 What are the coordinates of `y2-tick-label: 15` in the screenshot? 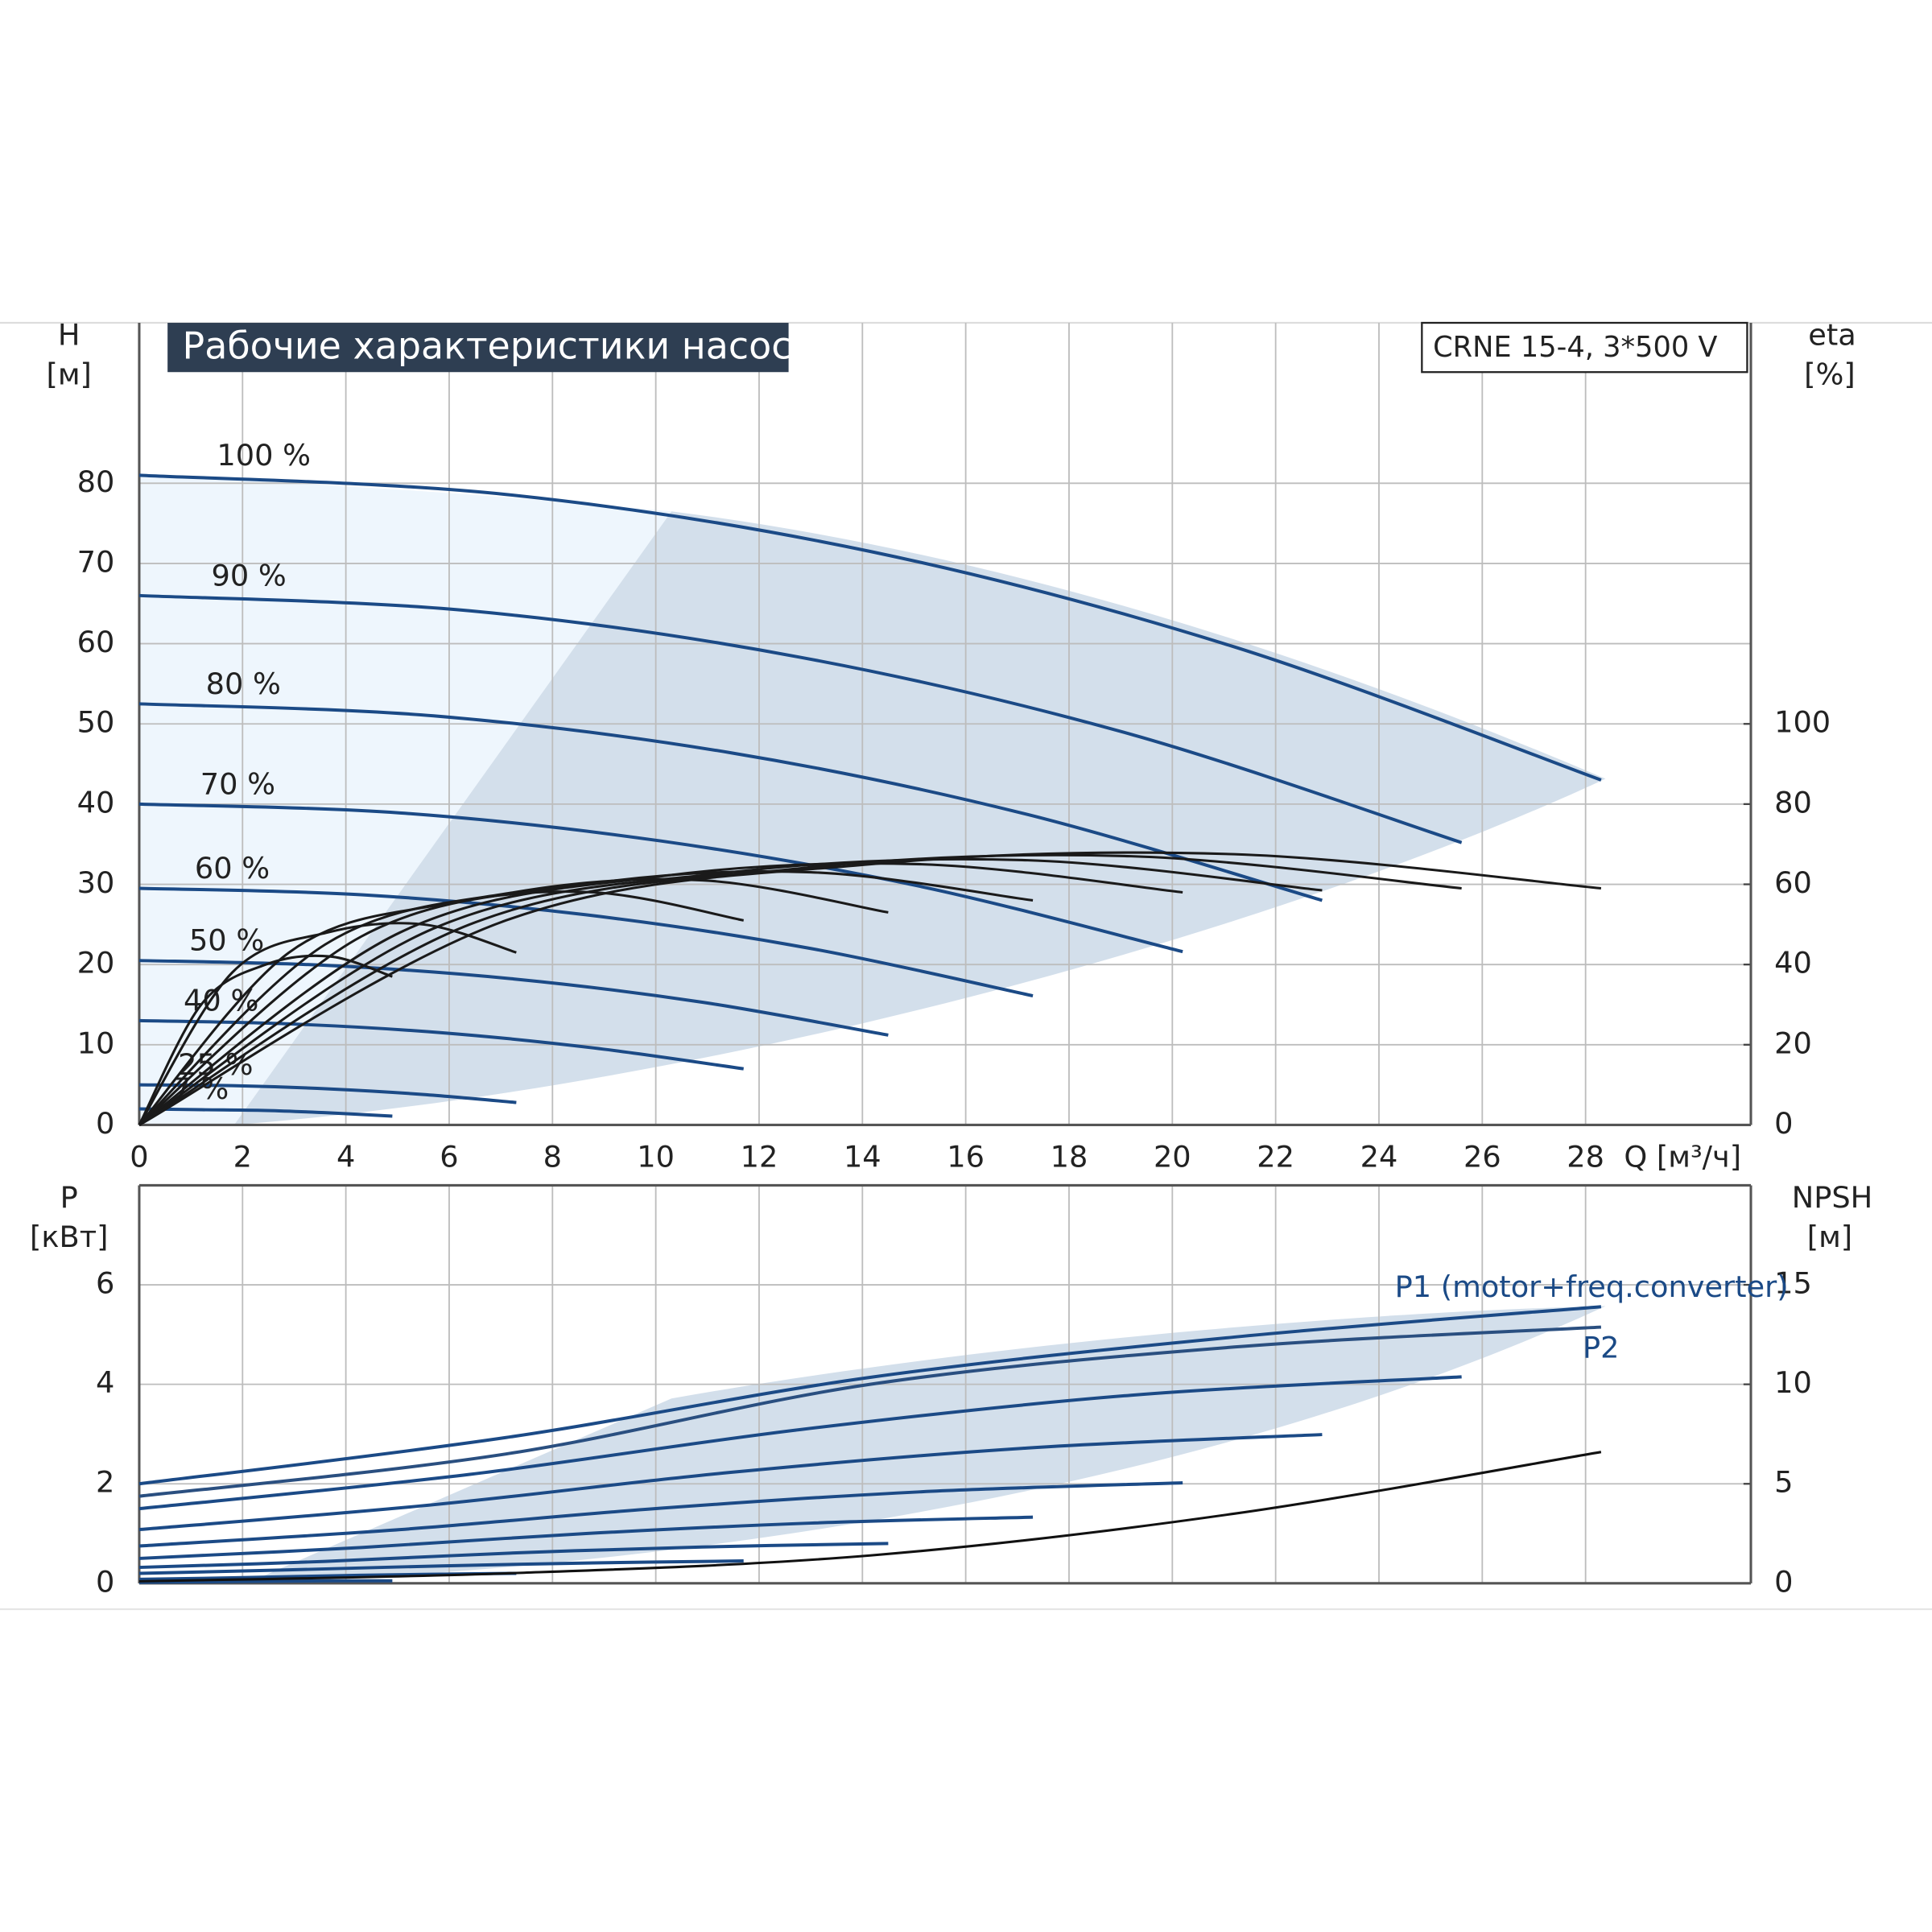 It's located at (1793, 1283).